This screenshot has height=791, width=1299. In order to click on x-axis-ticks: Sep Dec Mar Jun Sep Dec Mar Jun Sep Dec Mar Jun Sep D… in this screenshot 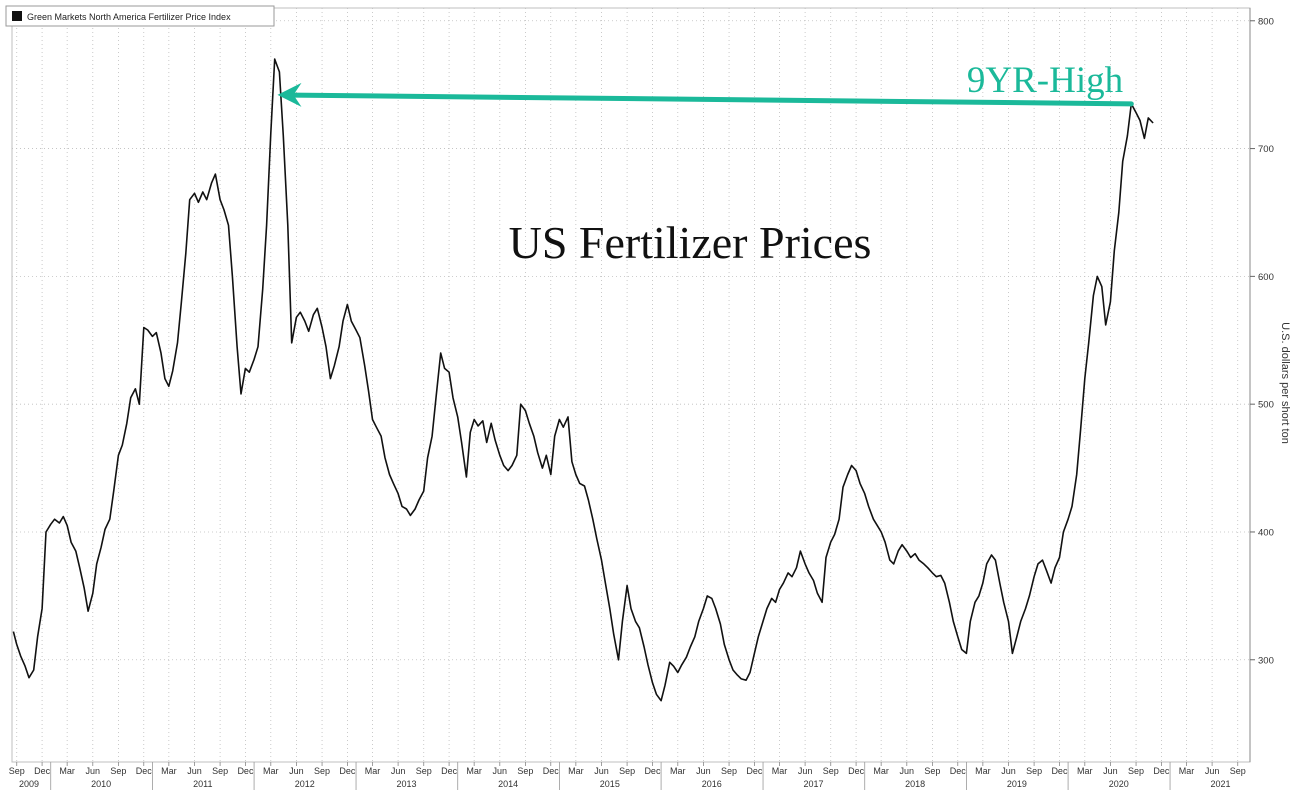, I will do `click(627, 776)`.